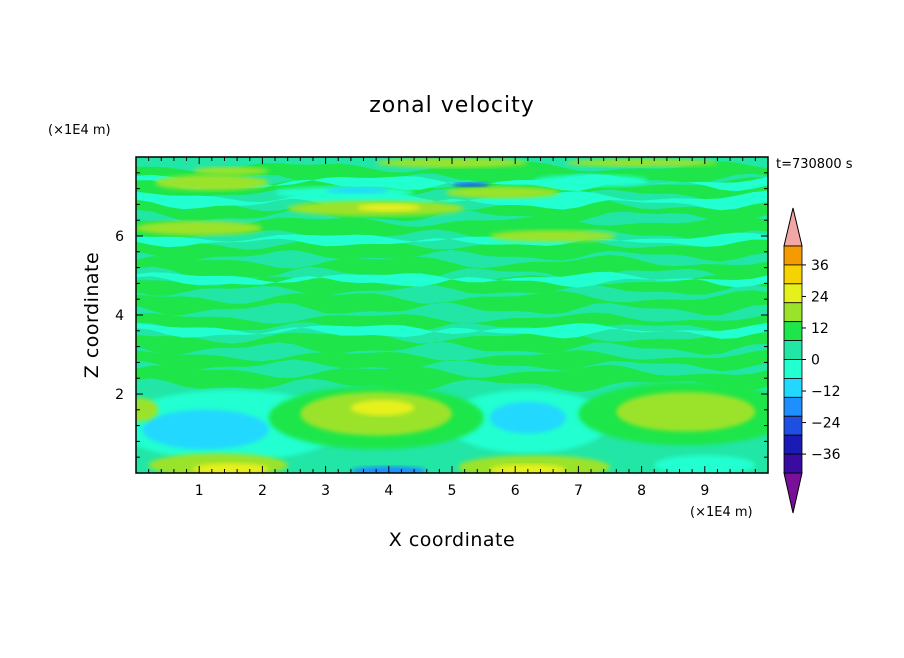 The image size is (904, 658). I want to click on x-tick-label: 6, so click(515, 491).